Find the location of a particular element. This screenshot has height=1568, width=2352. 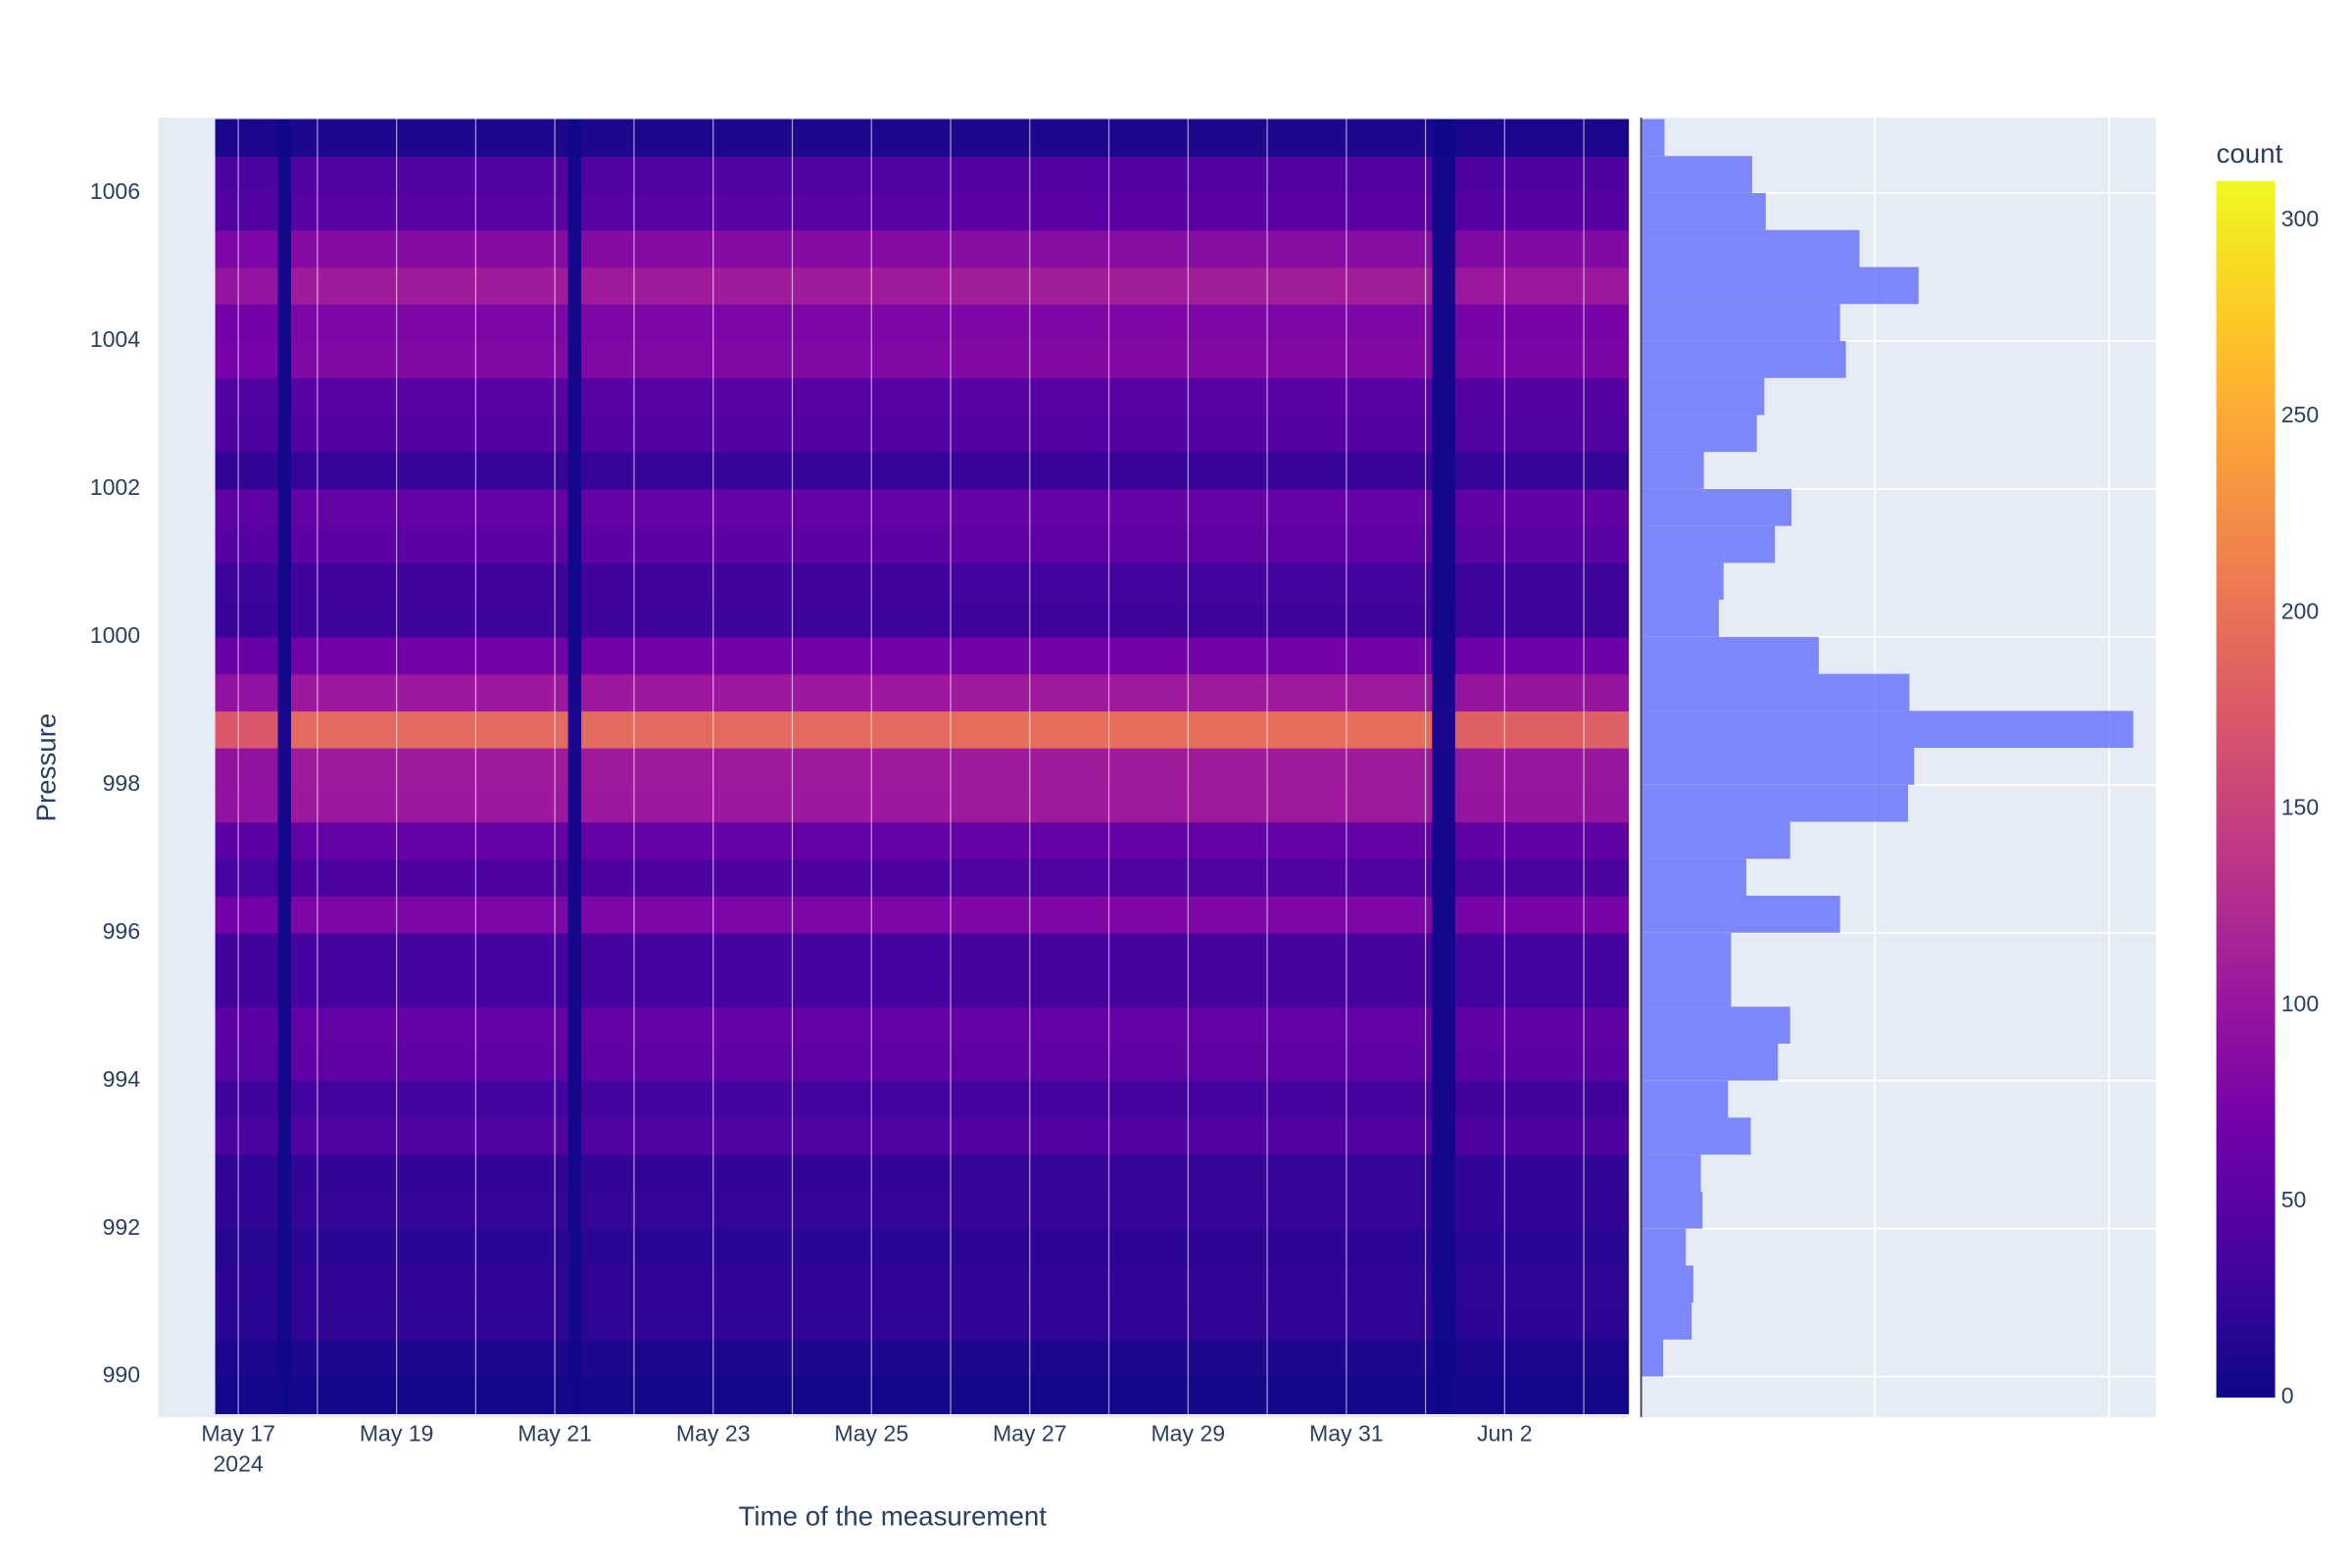

y-tick-label: 996 is located at coordinates (121, 931).